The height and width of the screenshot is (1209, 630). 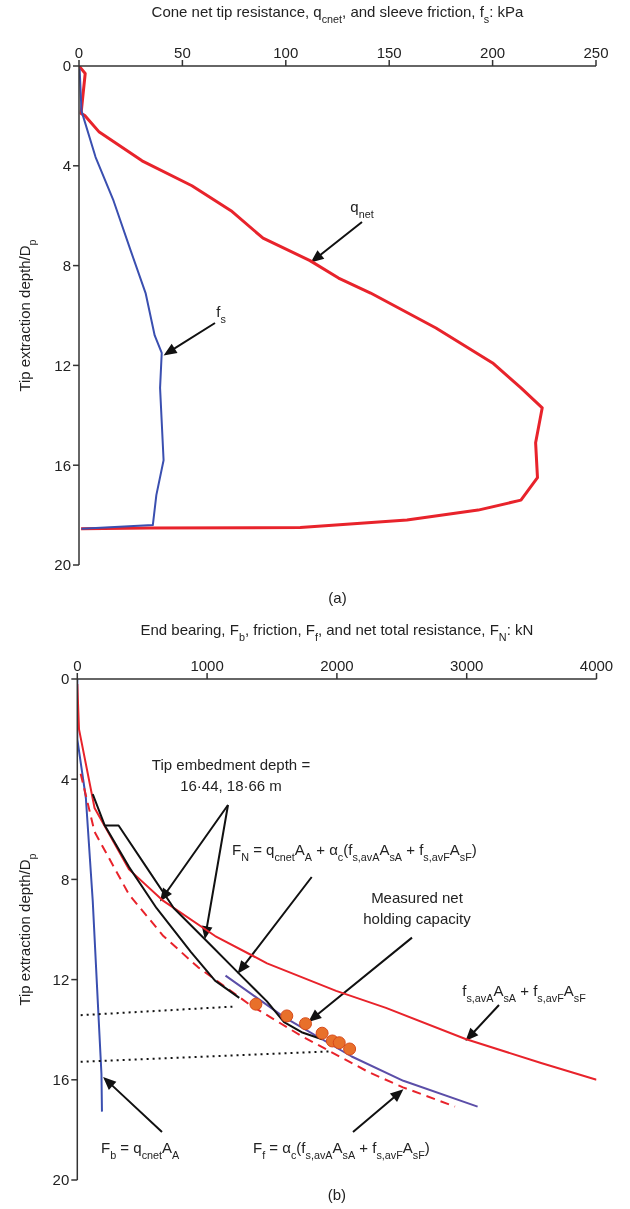 What do you see at coordinates (207, 665) in the screenshot?
I see `x-tick-label: 1000` at bounding box center [207, 665].